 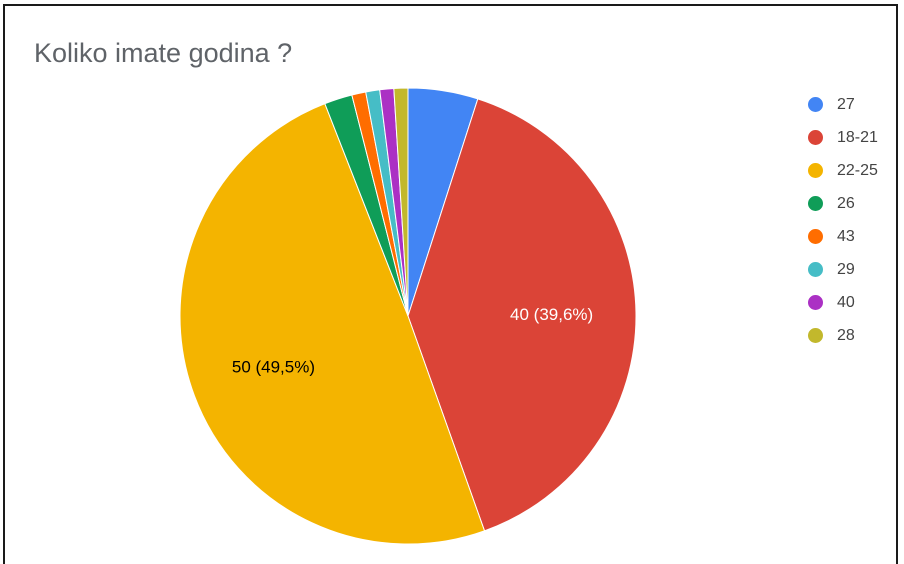 I want to click on slice-data-label-18-21: 40 (39,6%), so click(x=551, y=314).